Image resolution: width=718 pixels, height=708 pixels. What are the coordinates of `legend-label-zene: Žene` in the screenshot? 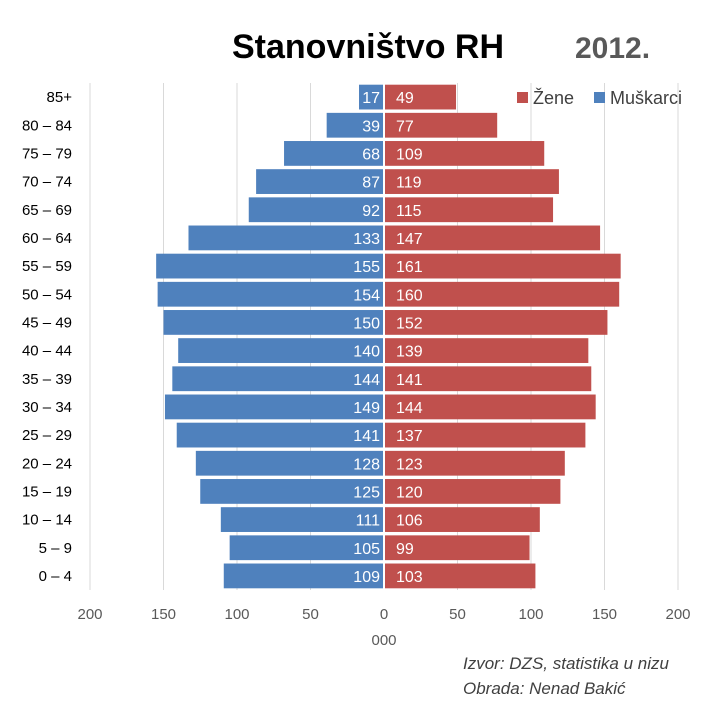 It's located at (553, 98).